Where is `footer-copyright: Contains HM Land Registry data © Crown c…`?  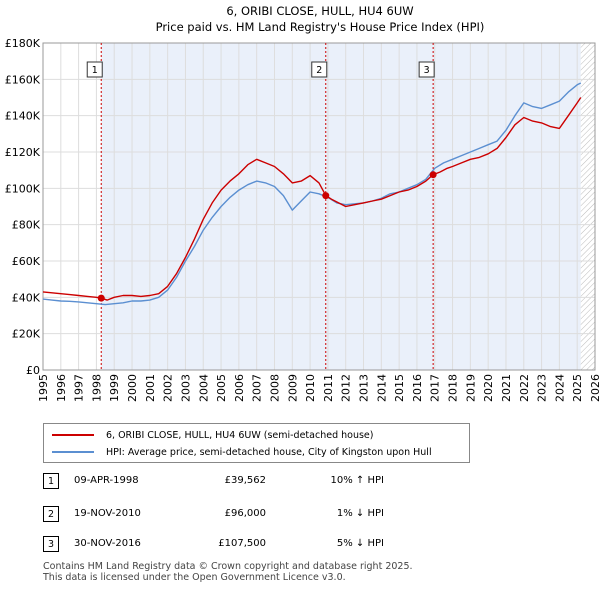
footer-copyright: Contains HM Land Registry data © Crown c… is located at coordinates (228, 566).